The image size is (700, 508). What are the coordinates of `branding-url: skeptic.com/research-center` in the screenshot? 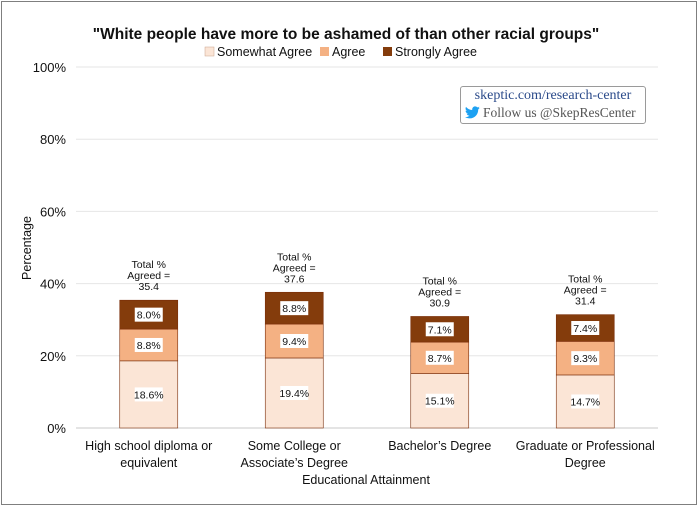 It's located at (553, 95).